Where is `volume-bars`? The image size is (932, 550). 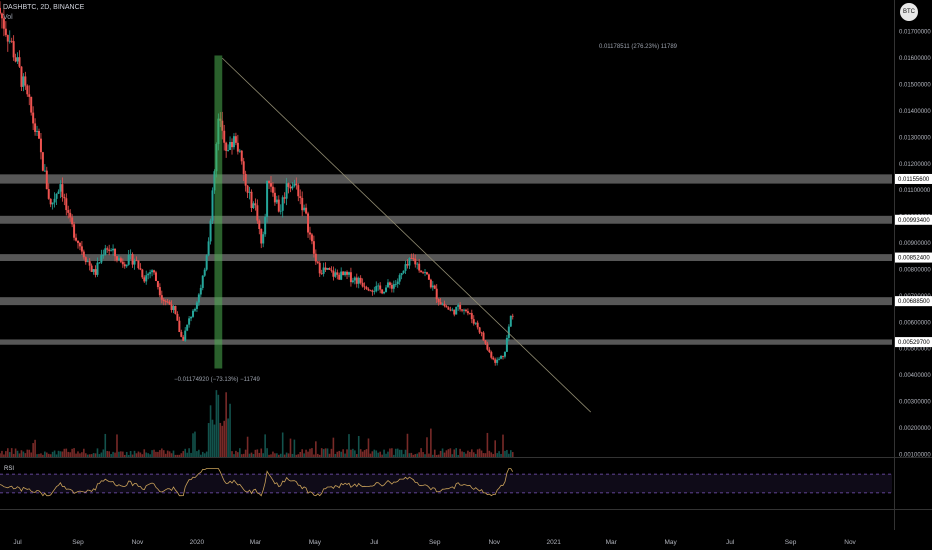
volume-bars is located at coordinates (257, 423).